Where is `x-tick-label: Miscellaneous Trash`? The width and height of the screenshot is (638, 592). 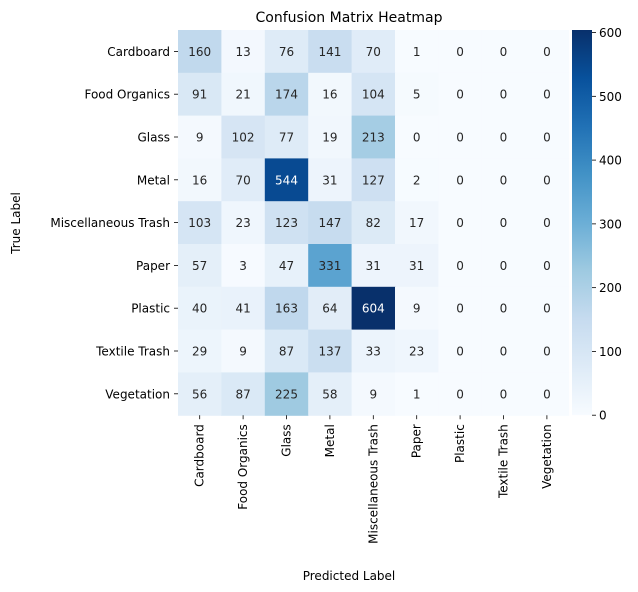
x-tick-label: Miscellaneous Trash is located at coordinates (373, 484).